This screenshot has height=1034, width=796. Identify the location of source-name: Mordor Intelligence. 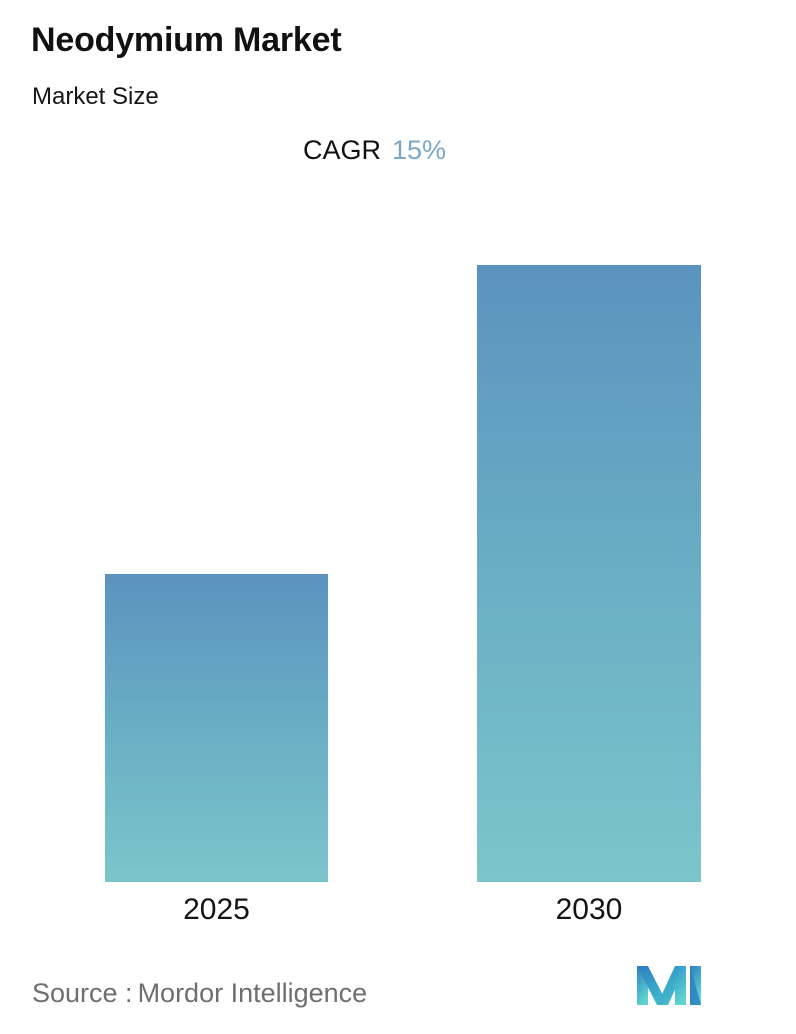
(252, 993).